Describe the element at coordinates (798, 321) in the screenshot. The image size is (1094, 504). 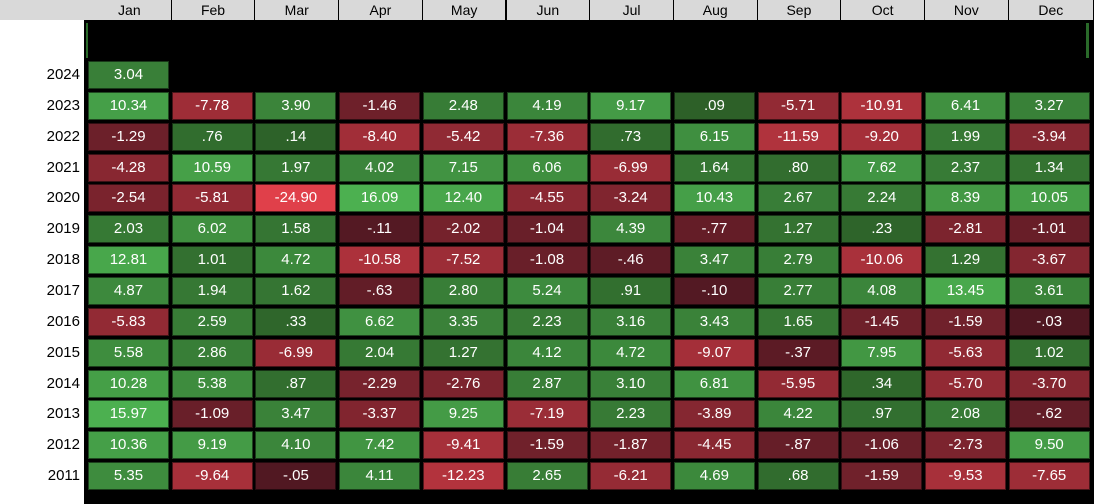
I see `heatmap-cell-2016-sep: 1.65` at that location.